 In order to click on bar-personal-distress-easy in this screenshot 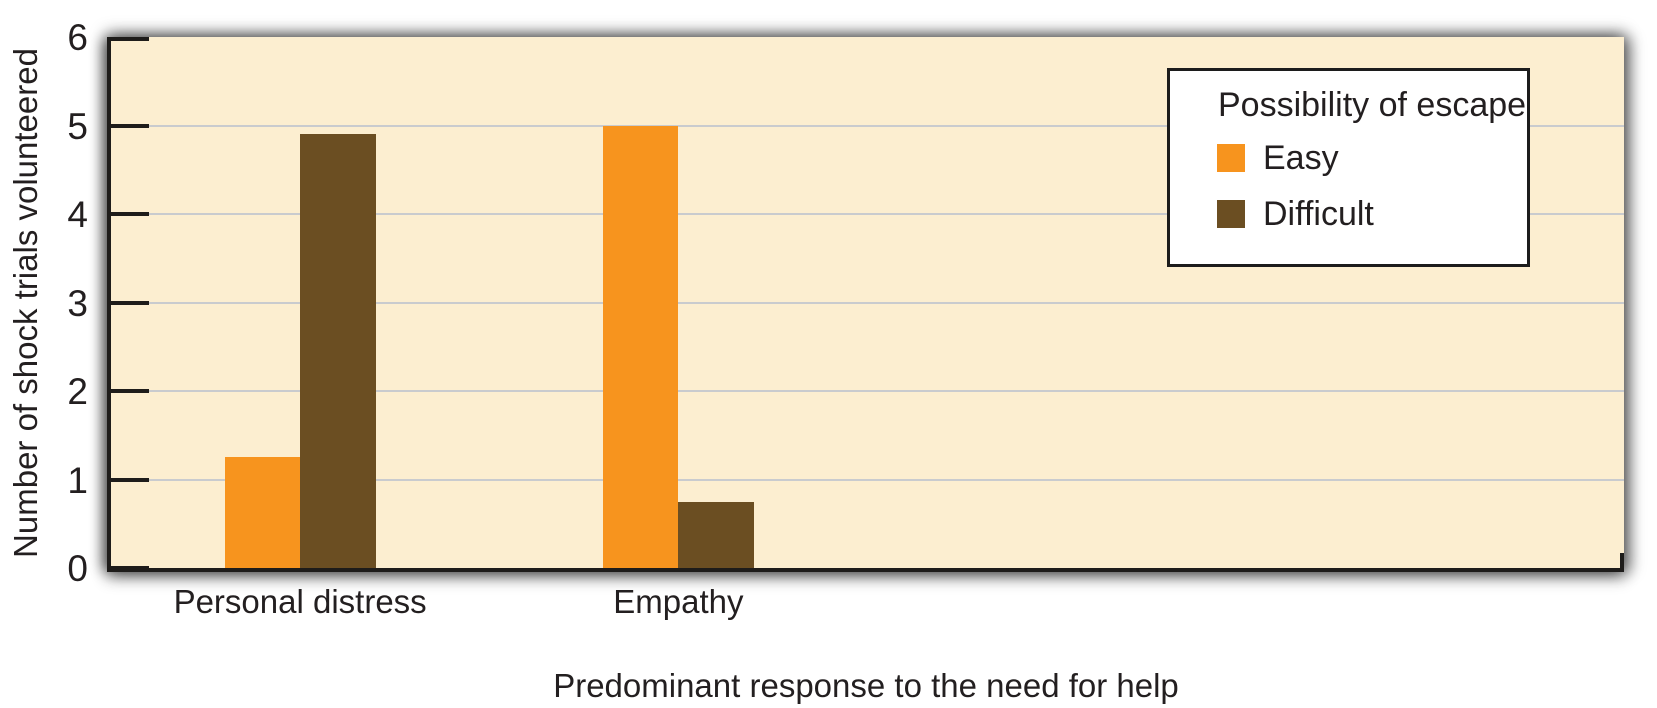, I will do `click(262, 512)`.